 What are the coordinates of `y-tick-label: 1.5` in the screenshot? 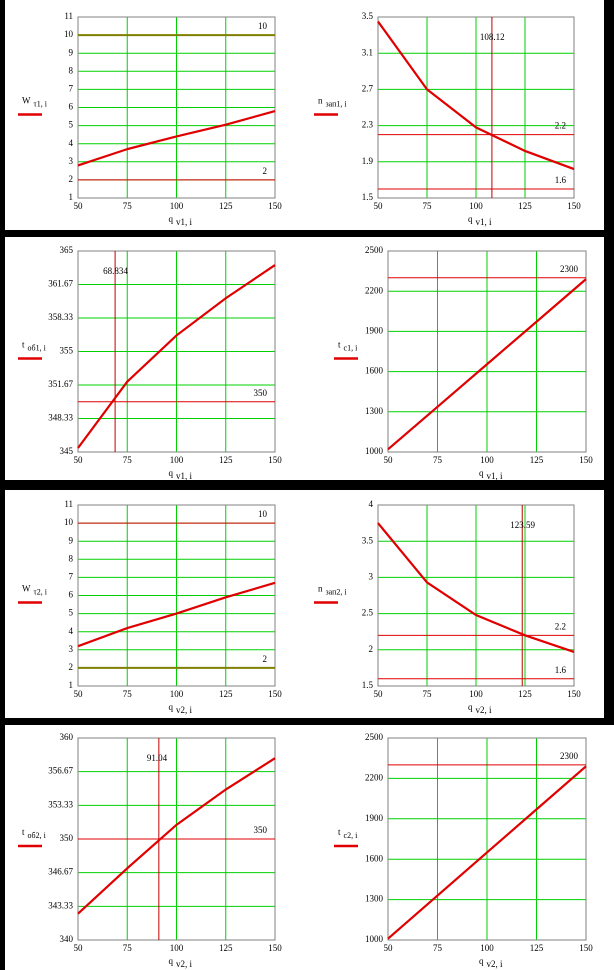 It's located at (368, 685).